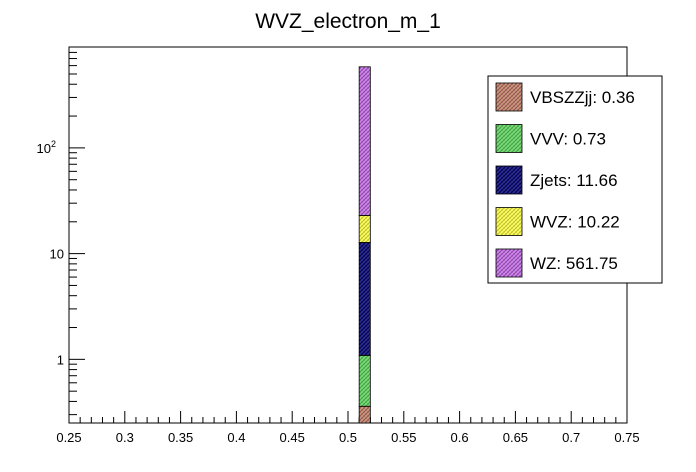 Image resolution: width=696 pixels, height=472 pixels. I want to click on bar-wz, so click(364, 141).